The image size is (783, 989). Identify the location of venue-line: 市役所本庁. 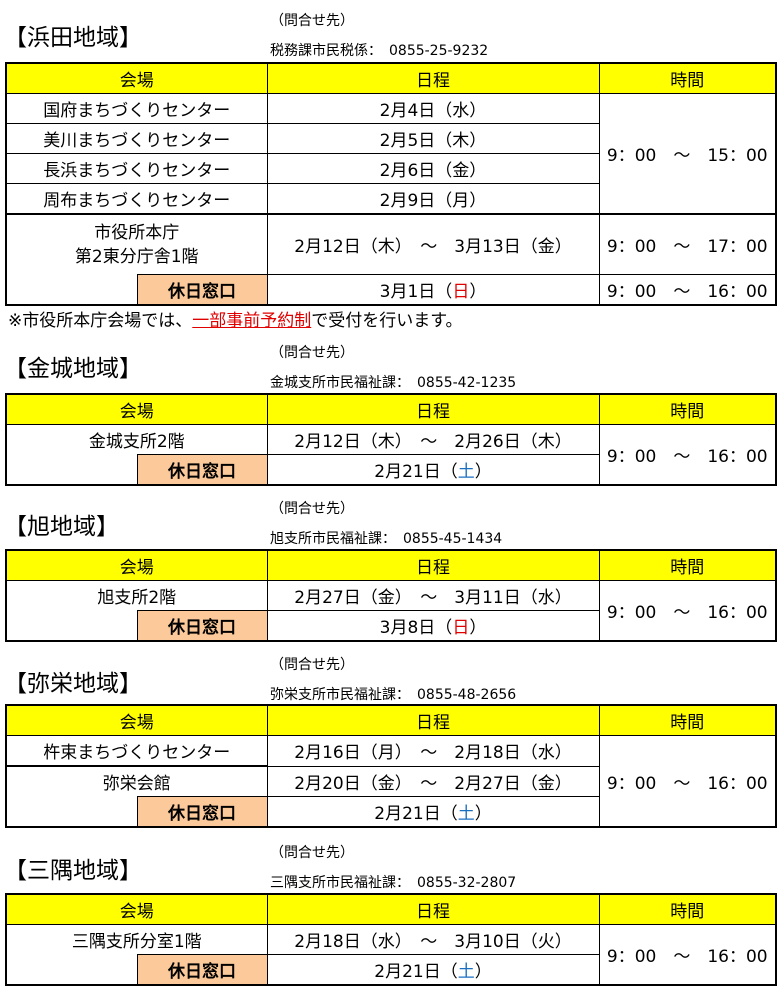
(137, 232).